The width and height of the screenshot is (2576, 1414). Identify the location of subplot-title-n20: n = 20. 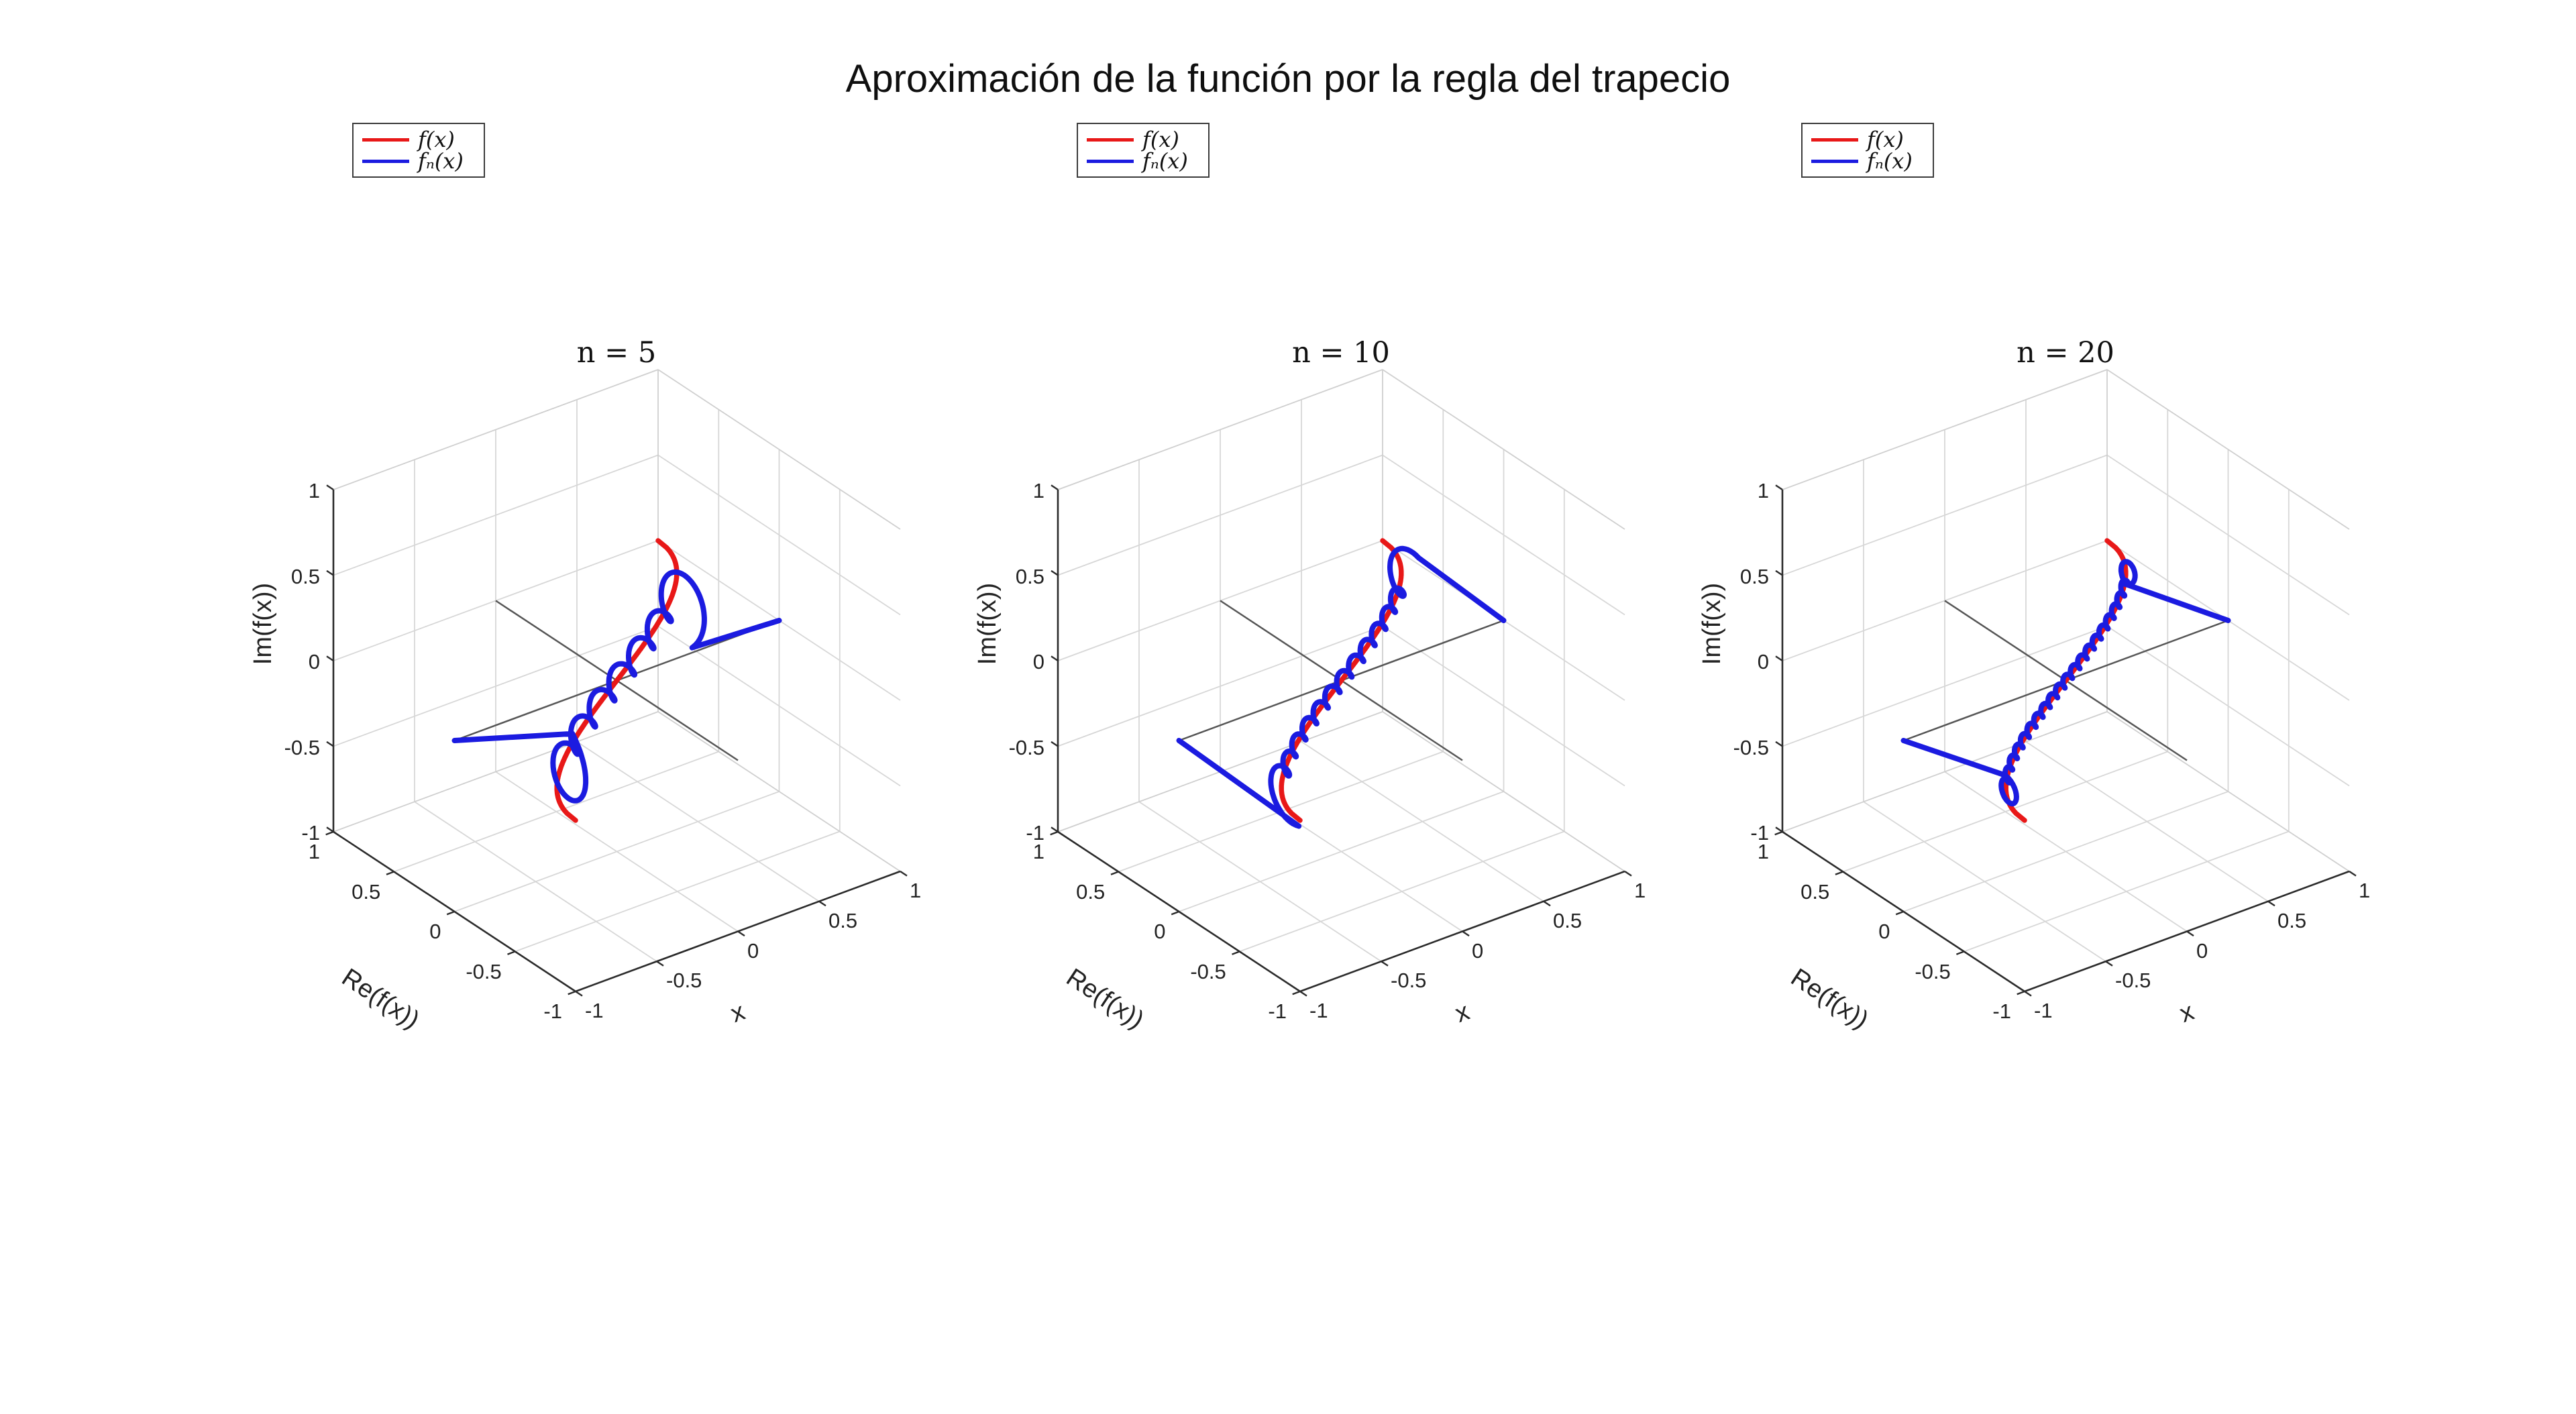
(2065, 353).